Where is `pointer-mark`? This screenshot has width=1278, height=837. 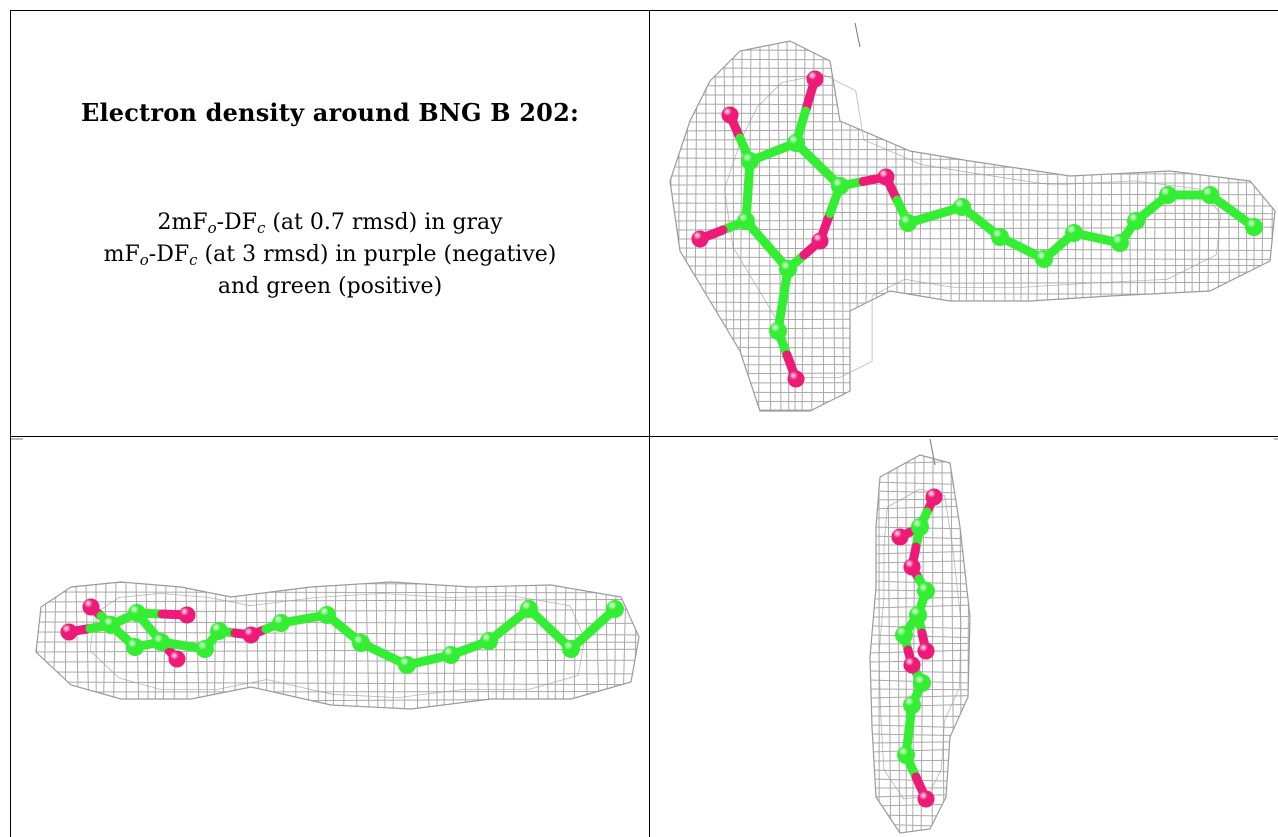
pointer-mark is located at coordinates (857, 35).